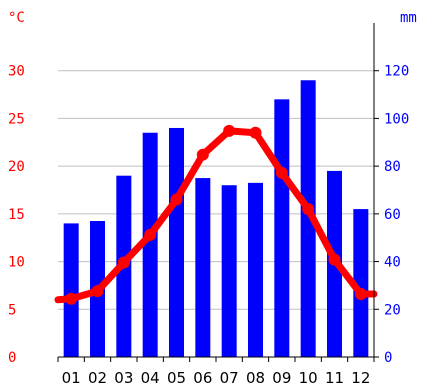  I want to click on right-tick-label-100: 100, so click(396, 119).